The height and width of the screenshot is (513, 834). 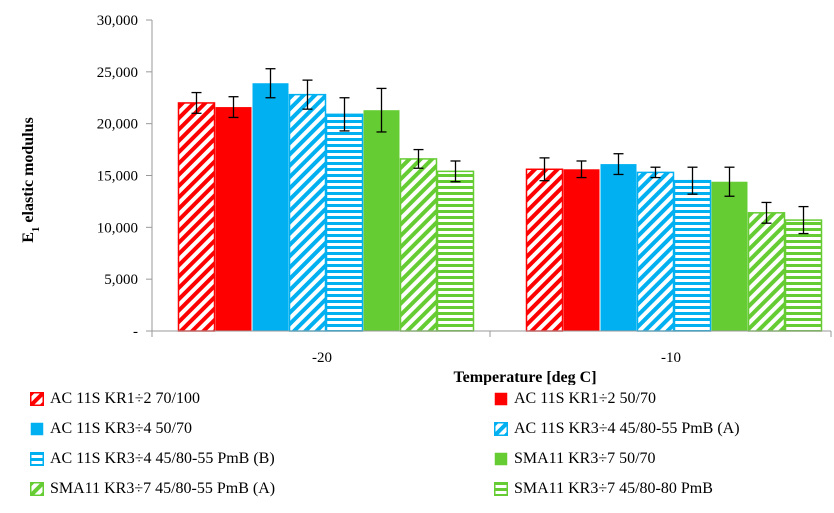 I want to click on legend-item: AC 11S KR1÷2 50/70, so click(x=575, y=399).